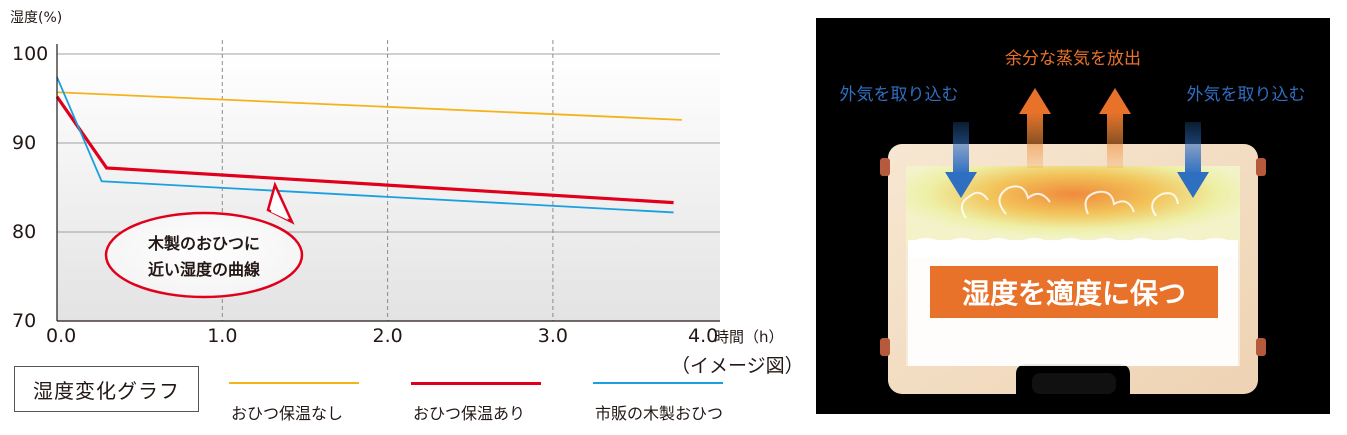 This screenshot has width=1347, height=435. I want to click on humidity-banner: 湿度を適度に保つ, so click(1074, 292).